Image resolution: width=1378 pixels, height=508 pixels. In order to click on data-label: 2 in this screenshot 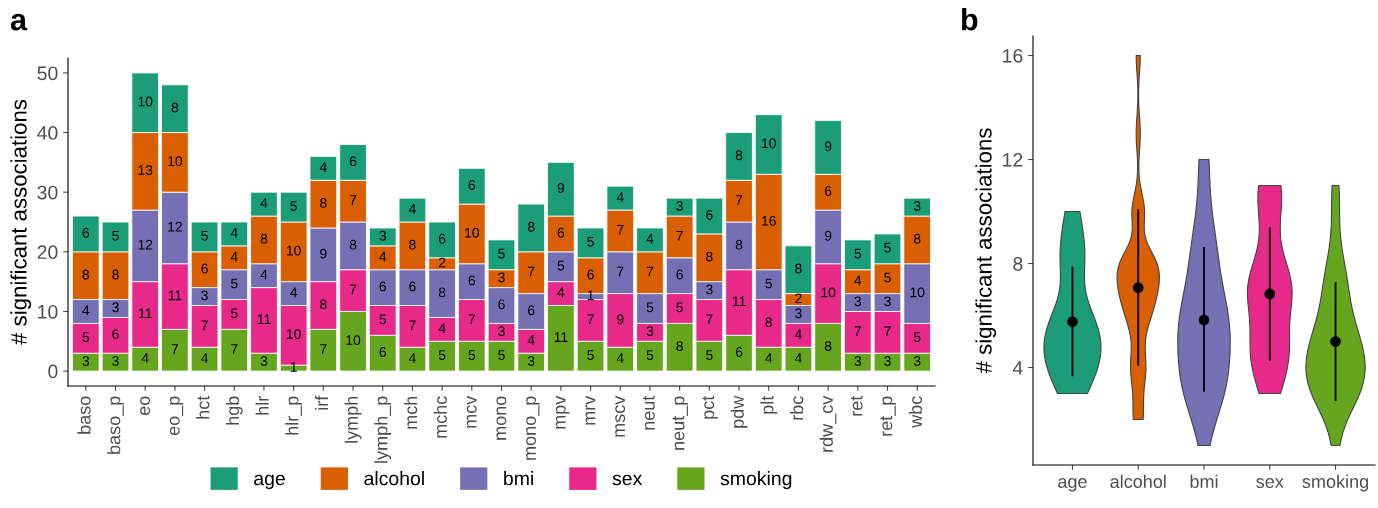, I will do `click(442, 262)`.